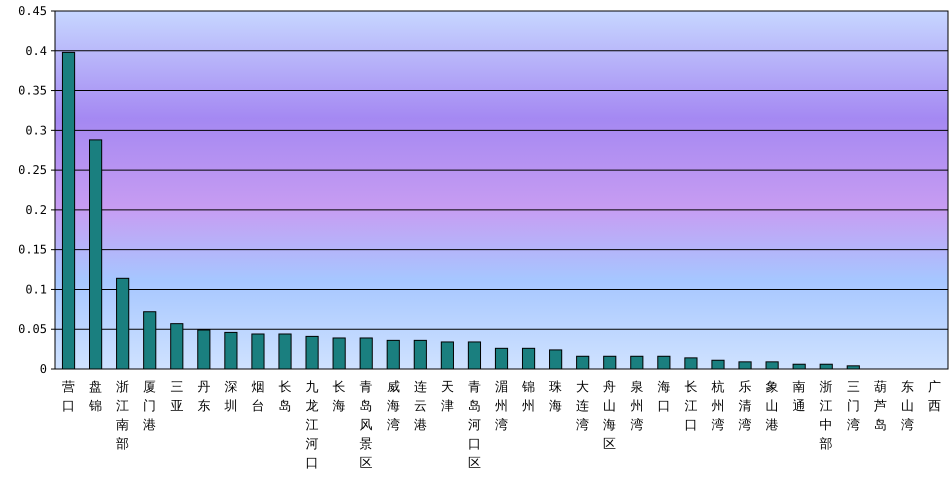 The width and height of the screenshot is (950, 491). What do you see at coordinates (717, 406) in the screenshot?
I see `x-tick-label: 杭州湾` at bounding box center [717, 406].